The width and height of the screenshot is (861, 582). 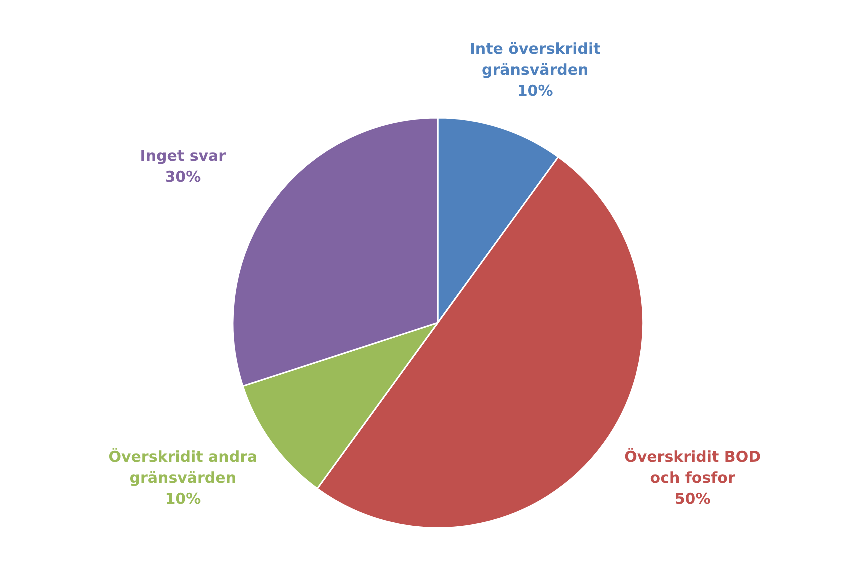 I want to click on slice-label: Överskridit andra gränsvärden, so click(x=183, y=467).